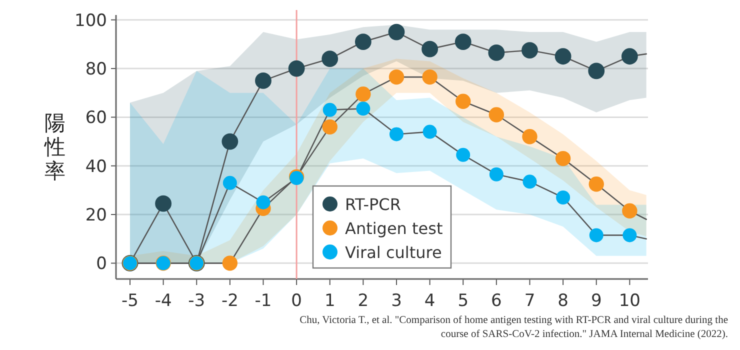 The width and height of the screenshot is (740, 350). I want to click on y-tick-label: 20, so click(96, 216).